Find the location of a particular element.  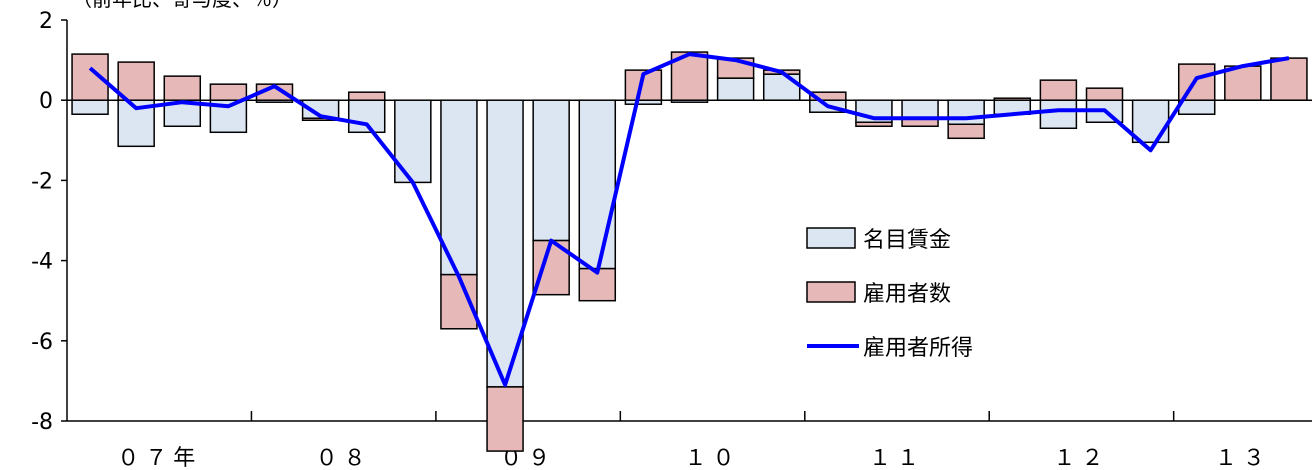

x-year-label: １３ is located at coordinates (1243, 458).